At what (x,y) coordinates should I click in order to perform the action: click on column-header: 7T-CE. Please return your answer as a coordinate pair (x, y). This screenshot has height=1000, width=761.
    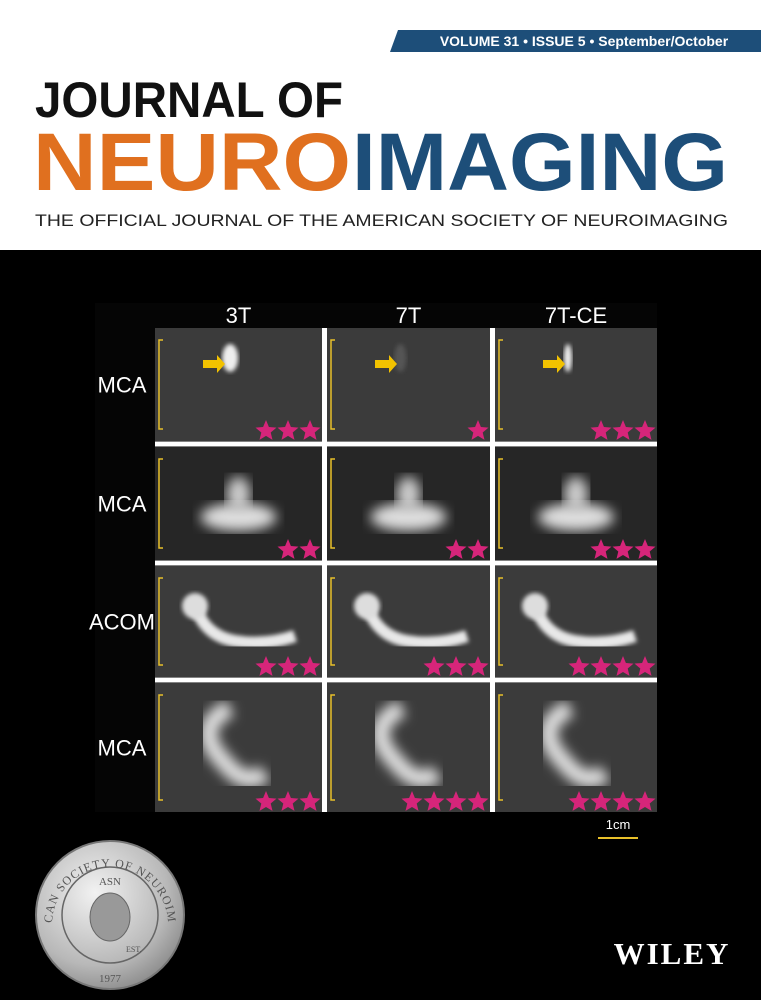
    Looking at the image, I should click on (576, 315).